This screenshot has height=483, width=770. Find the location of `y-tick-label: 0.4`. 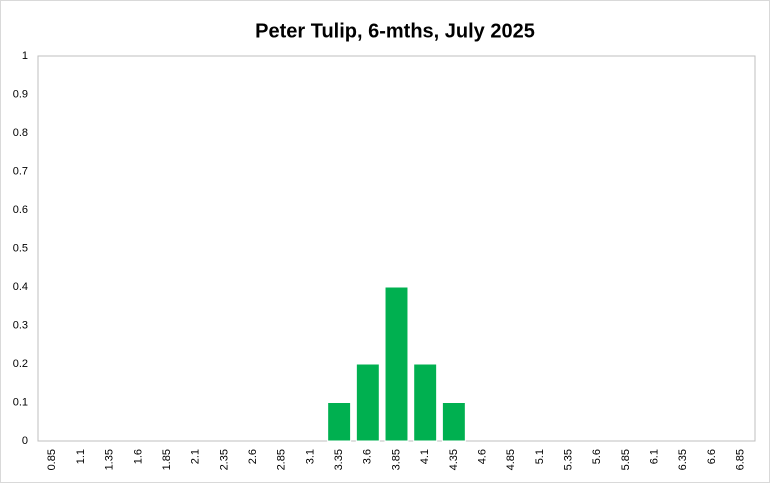

y-tick-label: 0.4 is located at coordinates (20, 287).